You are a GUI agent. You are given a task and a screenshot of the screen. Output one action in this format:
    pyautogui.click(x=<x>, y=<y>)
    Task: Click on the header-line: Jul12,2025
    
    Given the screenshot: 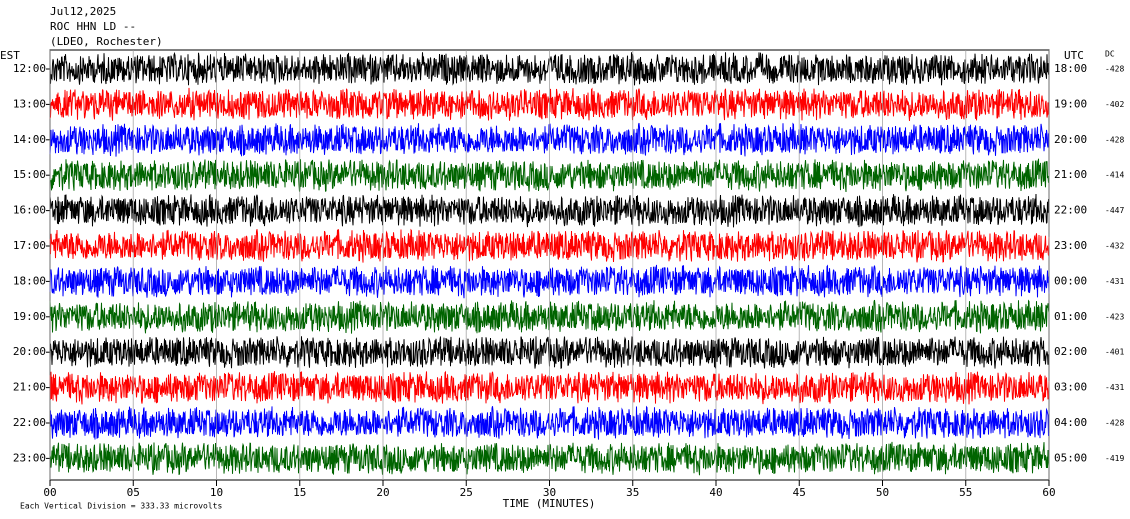 What is the action you would take?
    pyautogui.click(x=83, y=11)
    